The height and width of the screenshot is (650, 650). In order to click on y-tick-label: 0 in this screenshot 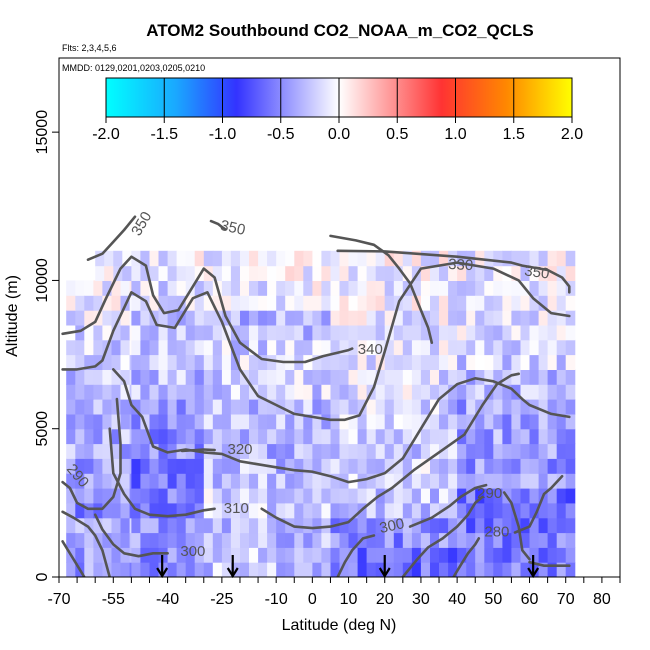, I will do `click(42, 576)`.